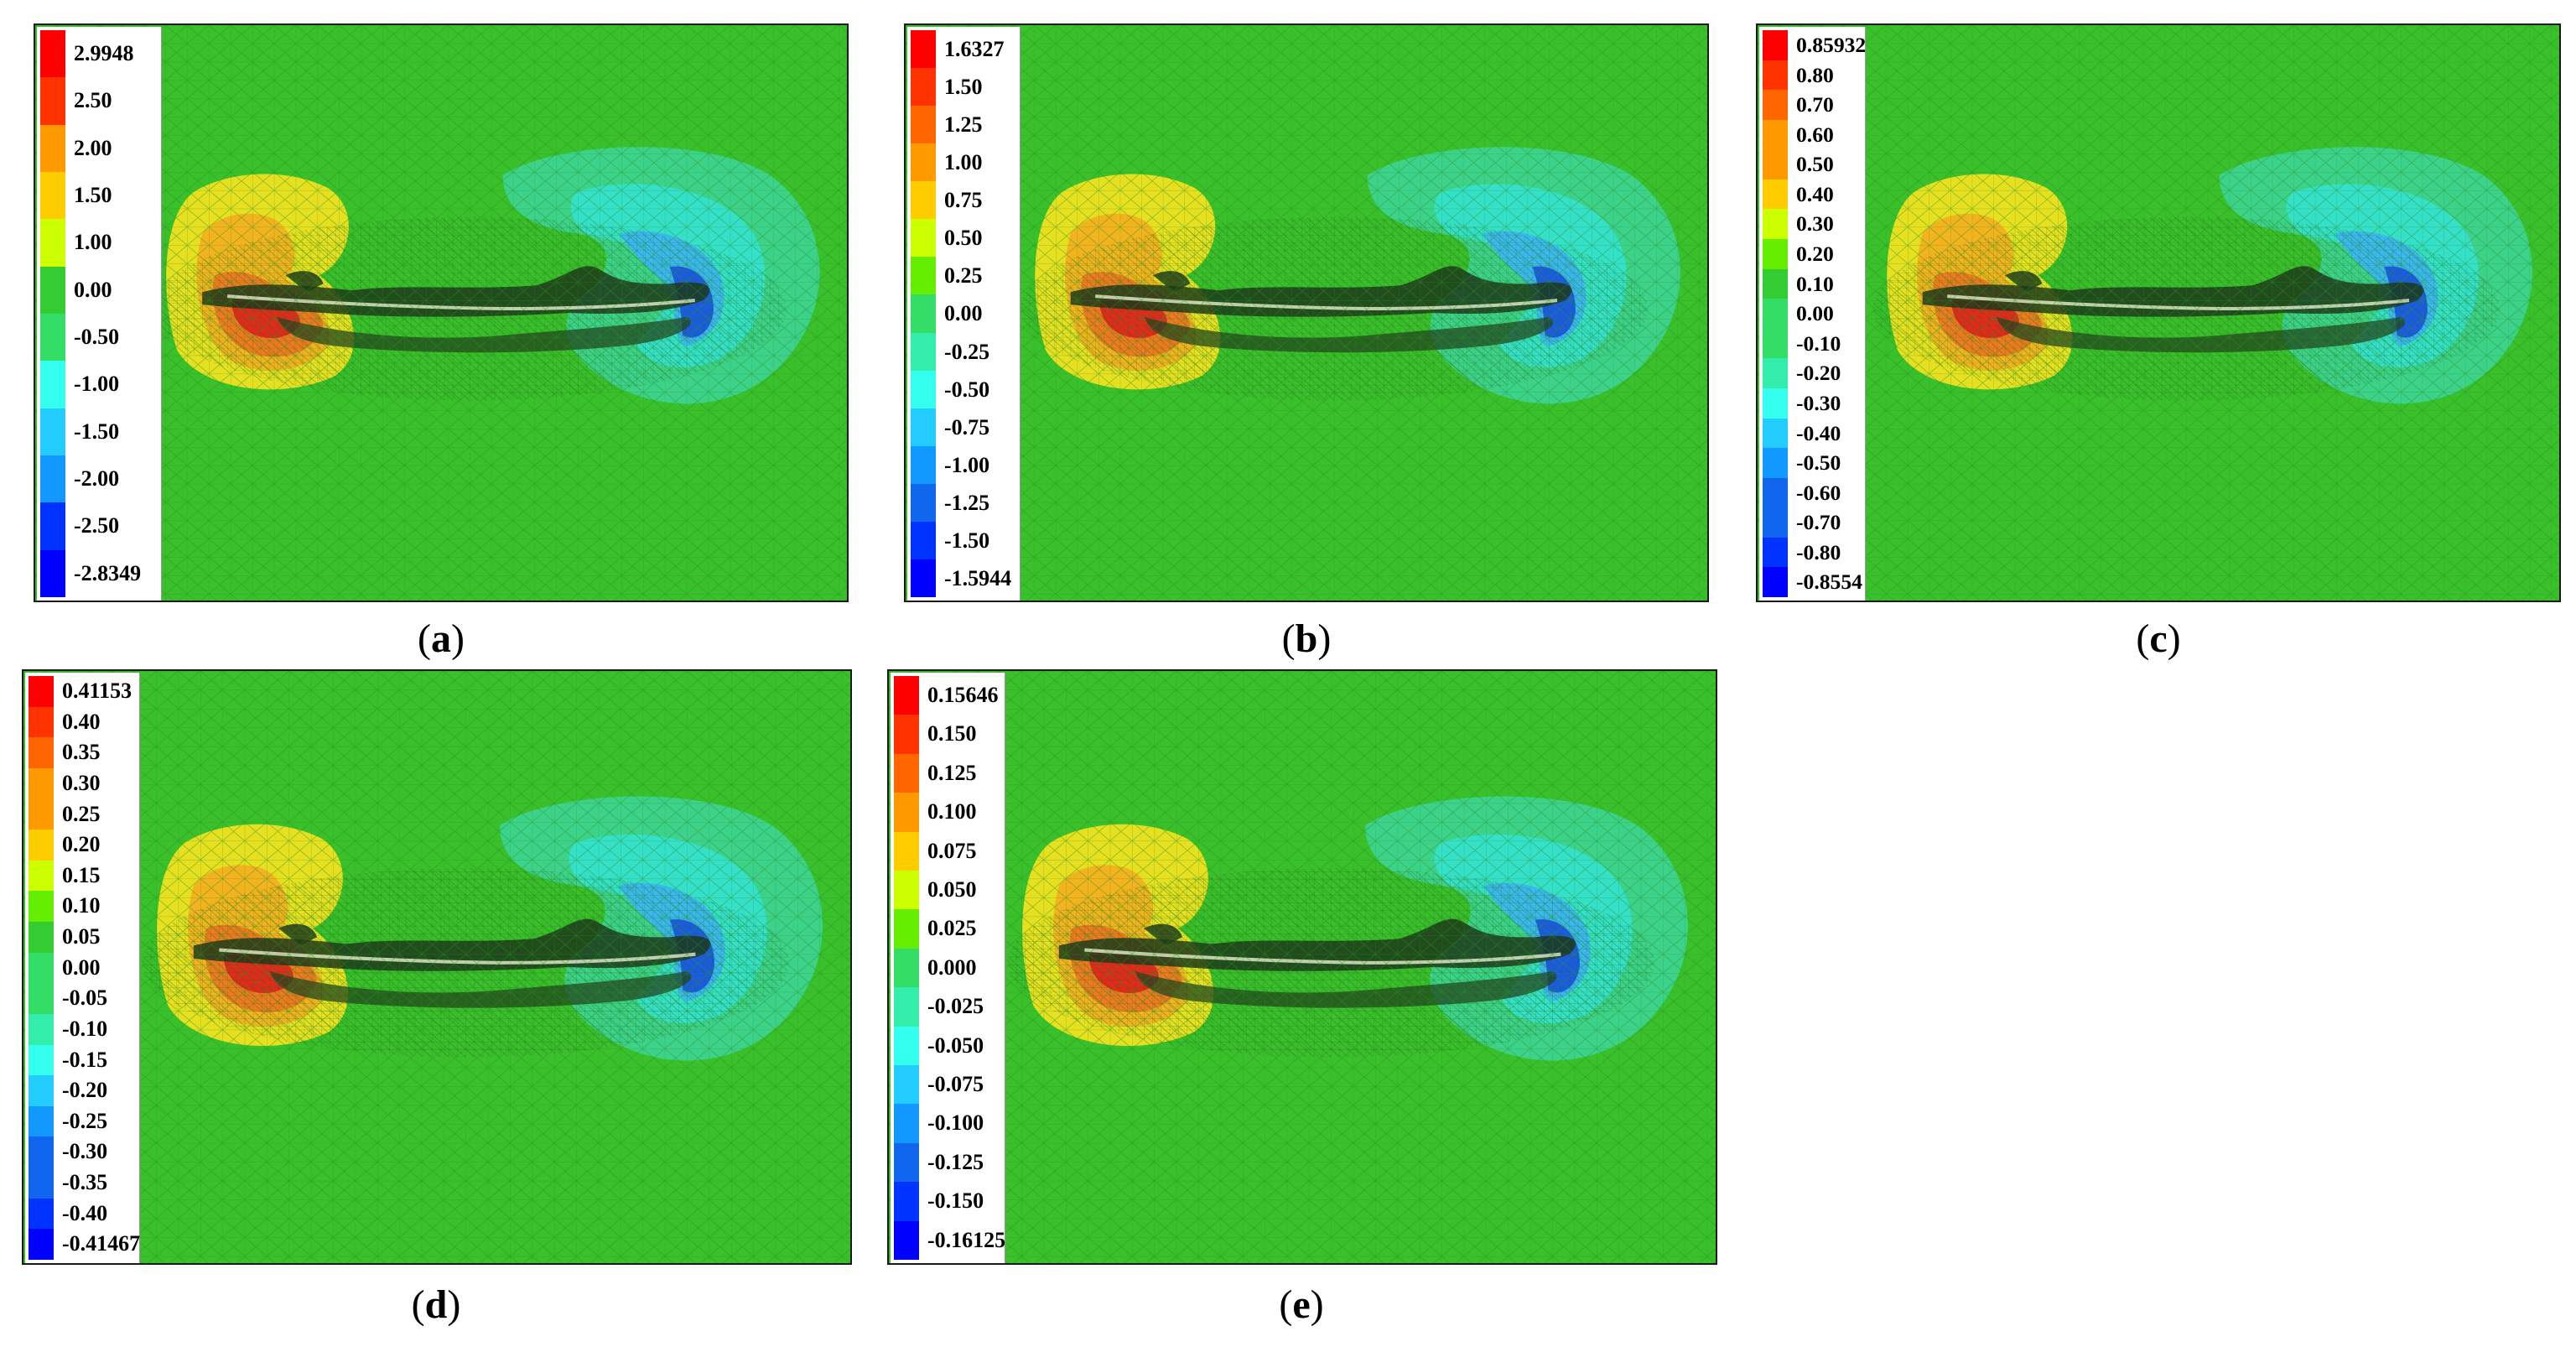 This screenshot has width=2576, height=1347. I want to click on legend-label: -0.10, so click(85, 1028).